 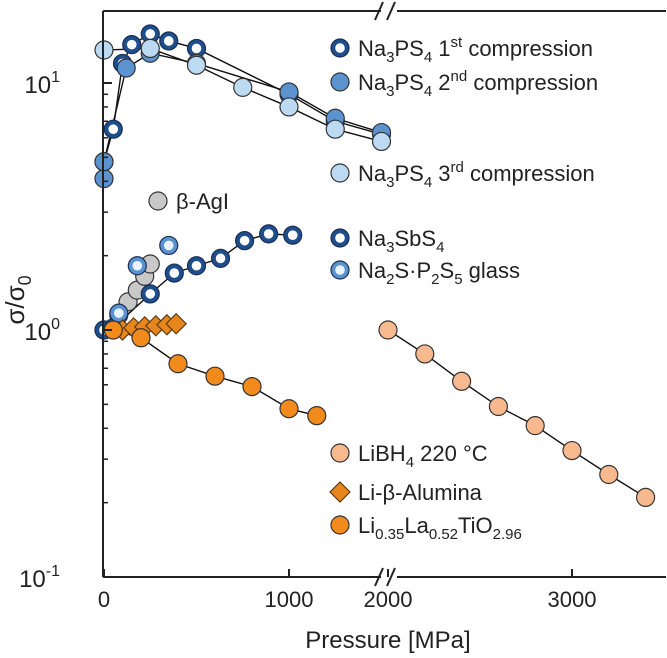 What do you see at coordinates (440, 528) in the screenshot?
I see `legend-label: Li0.35La0.52TiO2.96` at bounding box center [440, 528].